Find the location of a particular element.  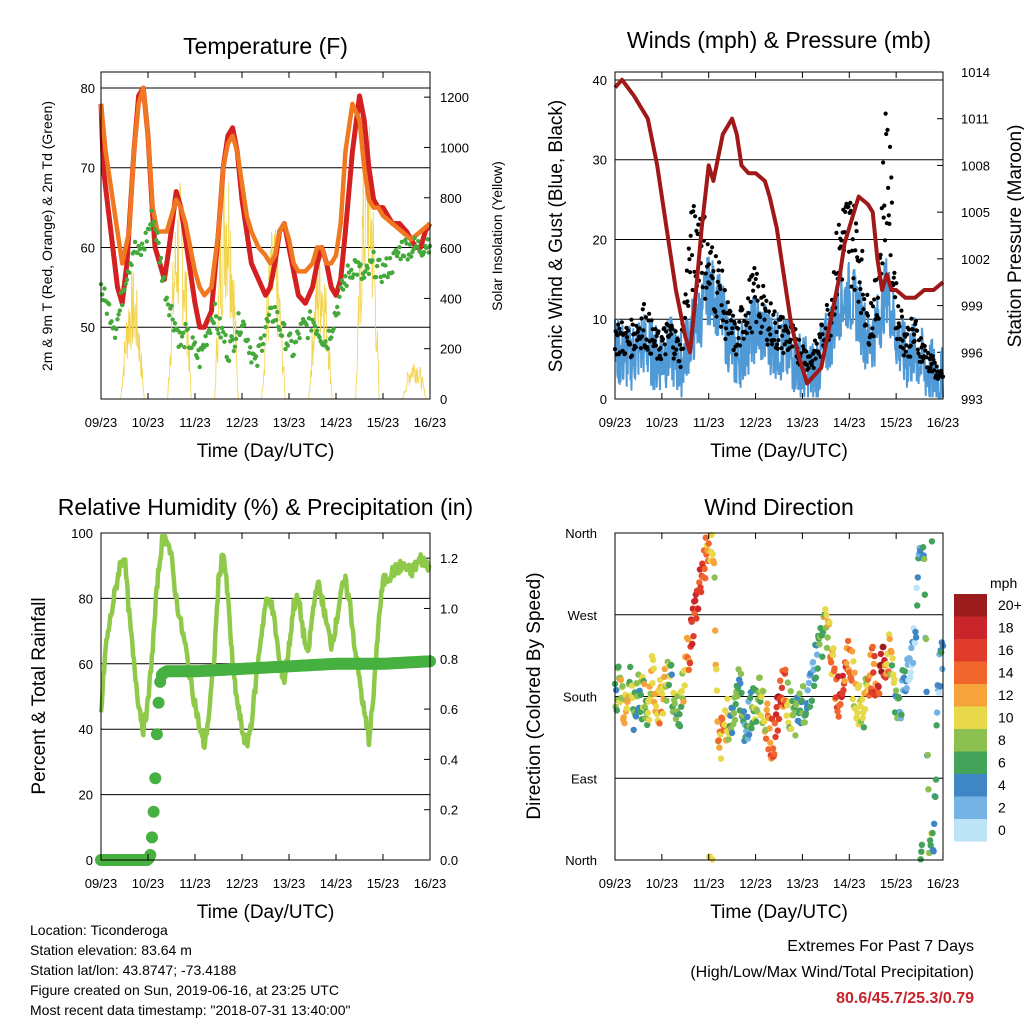

x-tick-label: 11/23 is located at coordinates (195, 883).